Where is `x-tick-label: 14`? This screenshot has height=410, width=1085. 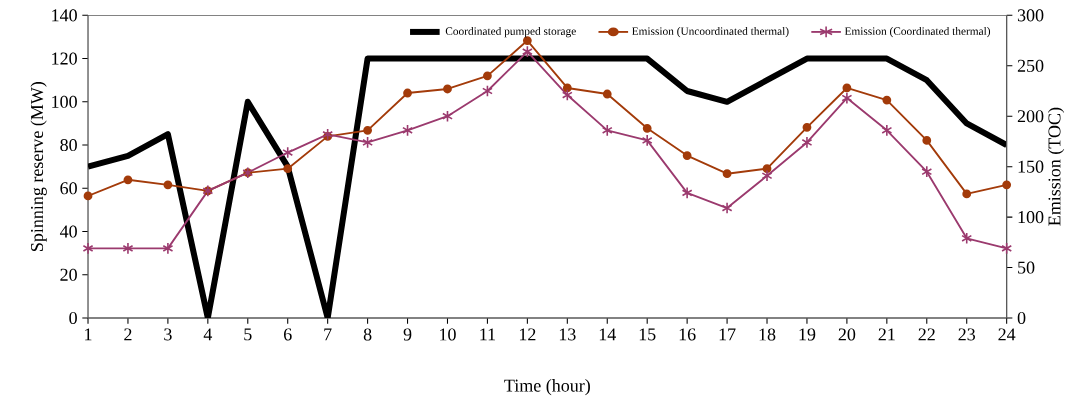
x-tick-label: 14 is located at coordinates (607, 334).